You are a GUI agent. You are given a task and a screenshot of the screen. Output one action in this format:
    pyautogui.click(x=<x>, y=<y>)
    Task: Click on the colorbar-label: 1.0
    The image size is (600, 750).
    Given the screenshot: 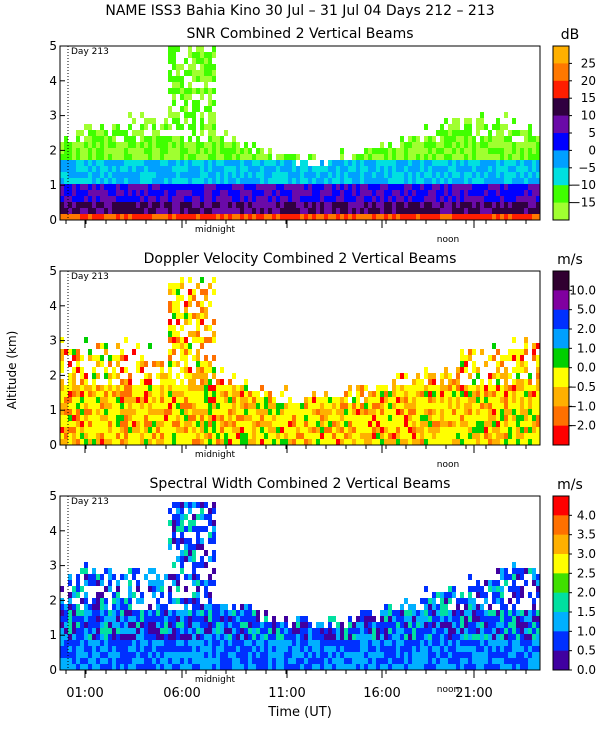 What is the action you would take?
    pyautogui.click(x=586, y=348)
    